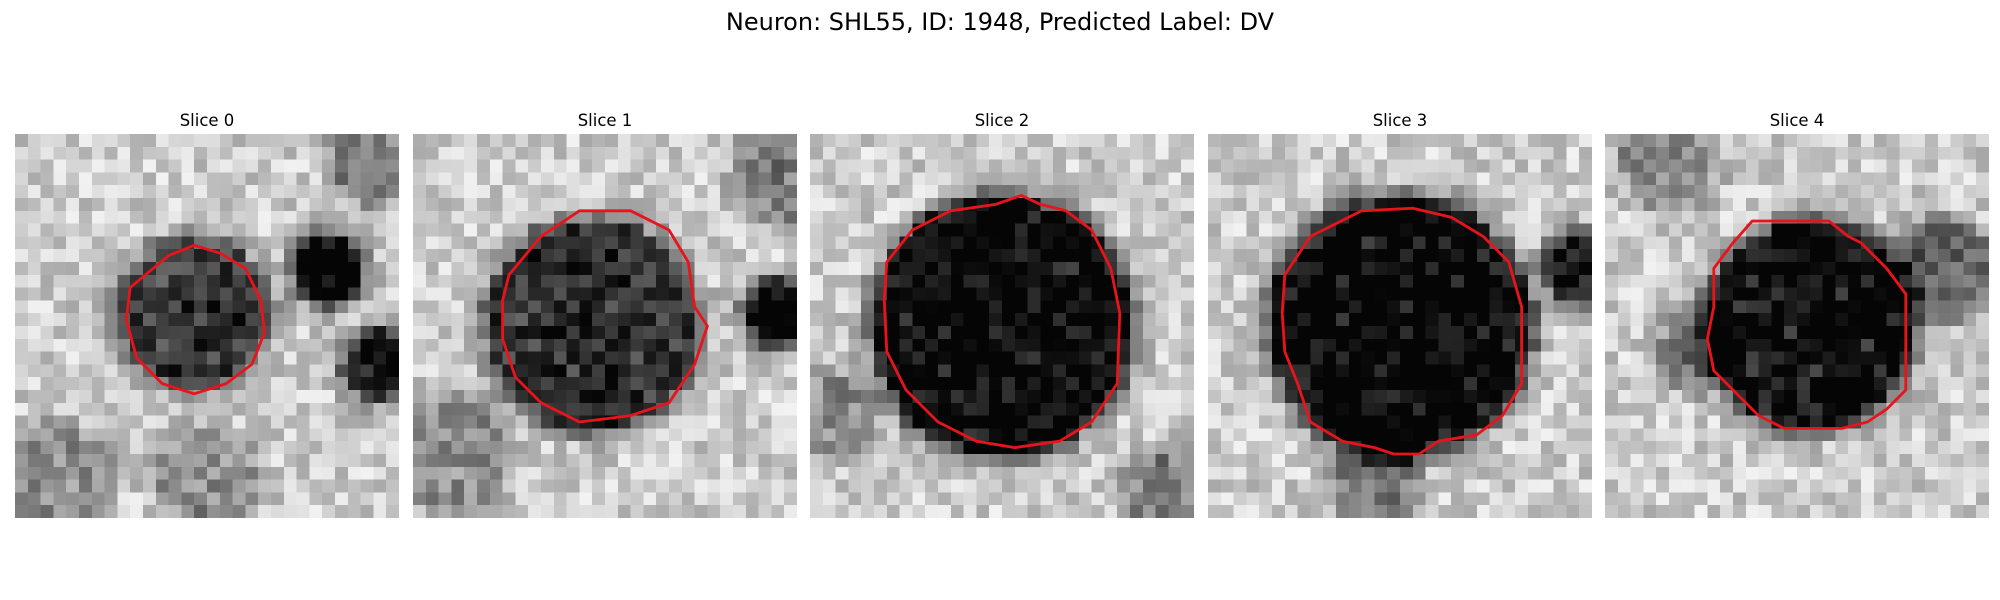 Image resolution: width=2000 pixels, height=600 pixels. I want to click on slice-panel-4: Slice 4, so click(1797, 313).